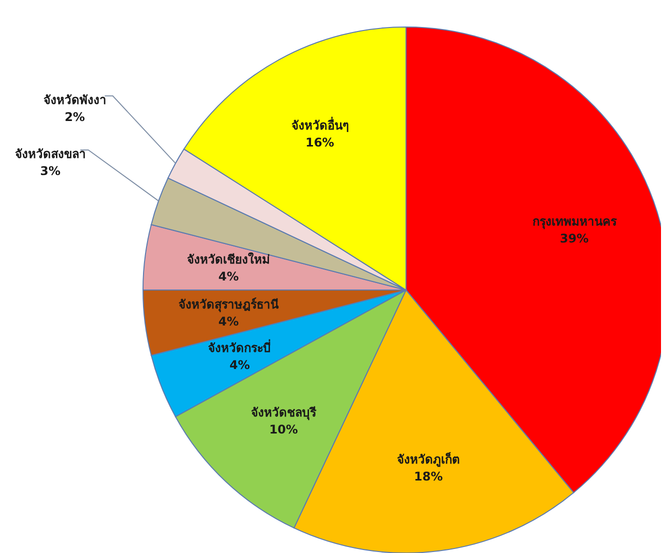 The width and height of the screenshot is (669, 553). I want to click on slice-label: จังหวัดเชียงใหม่, so click(228, 259).